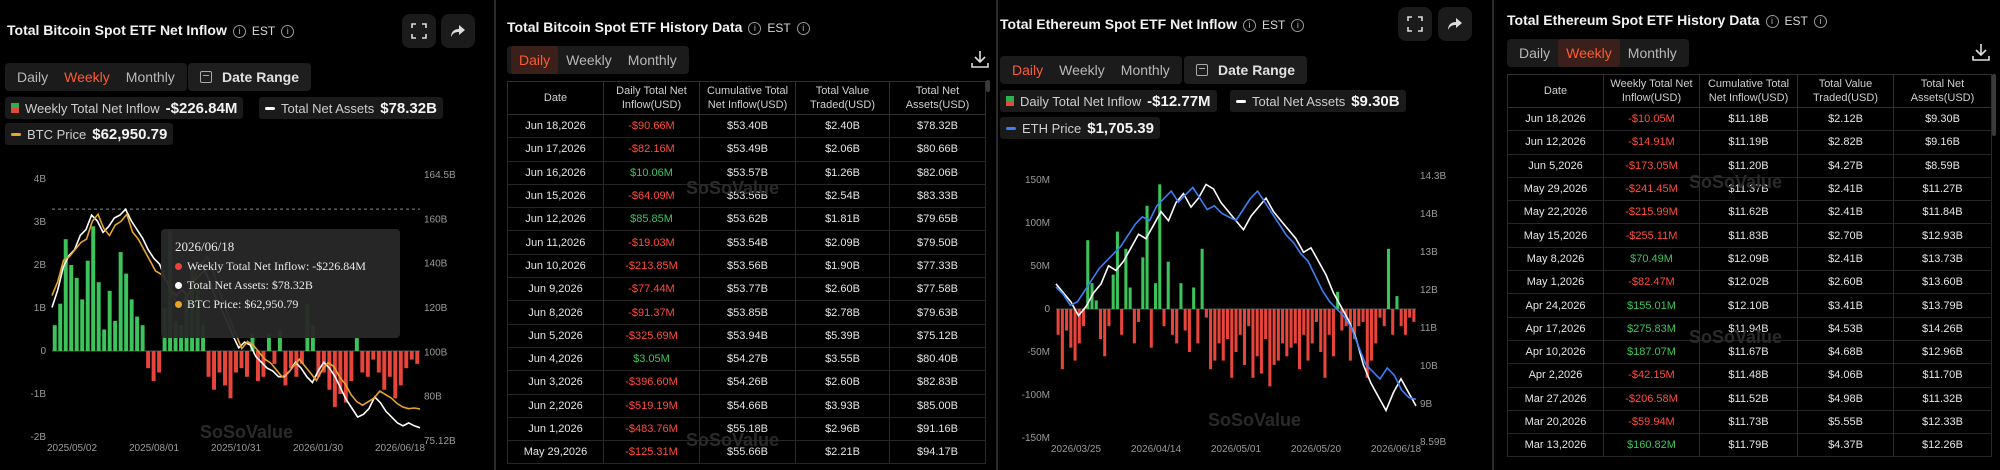  What do you see at coordinates (555, 406) in the screenshot?
I see `cell-date: Jun 2,2026` at bounding box center [555, 406].